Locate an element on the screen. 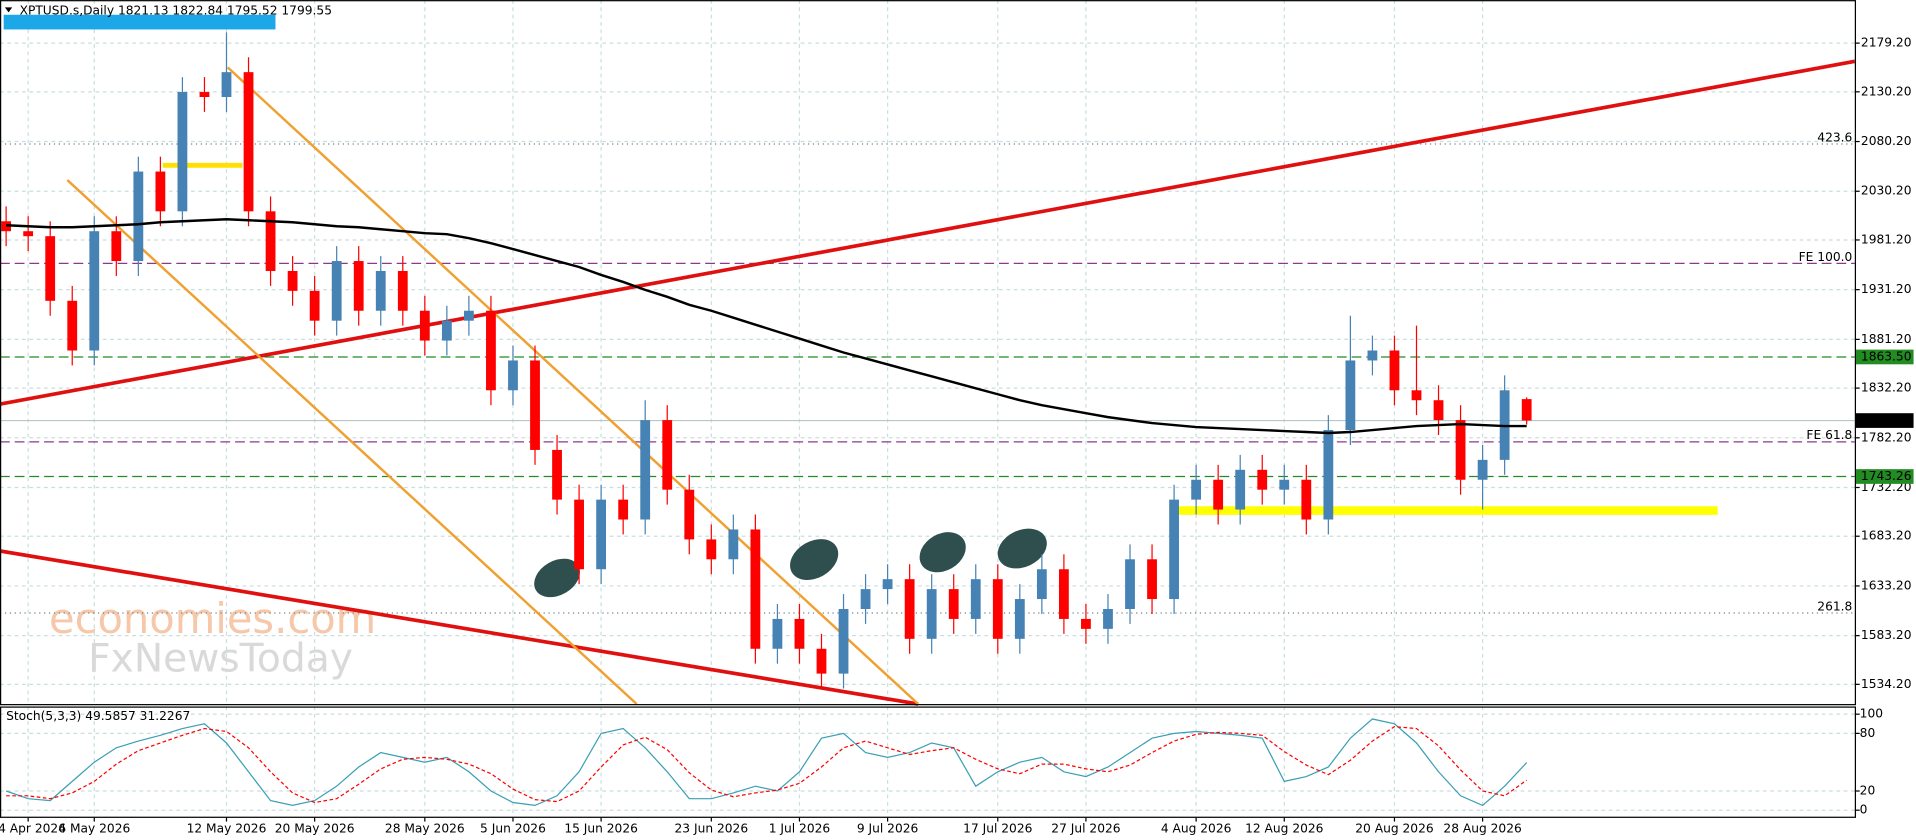 This screenshot has height=840, width=1916. stoch-tick-label: 20 is located at coordinates (1868, 790).